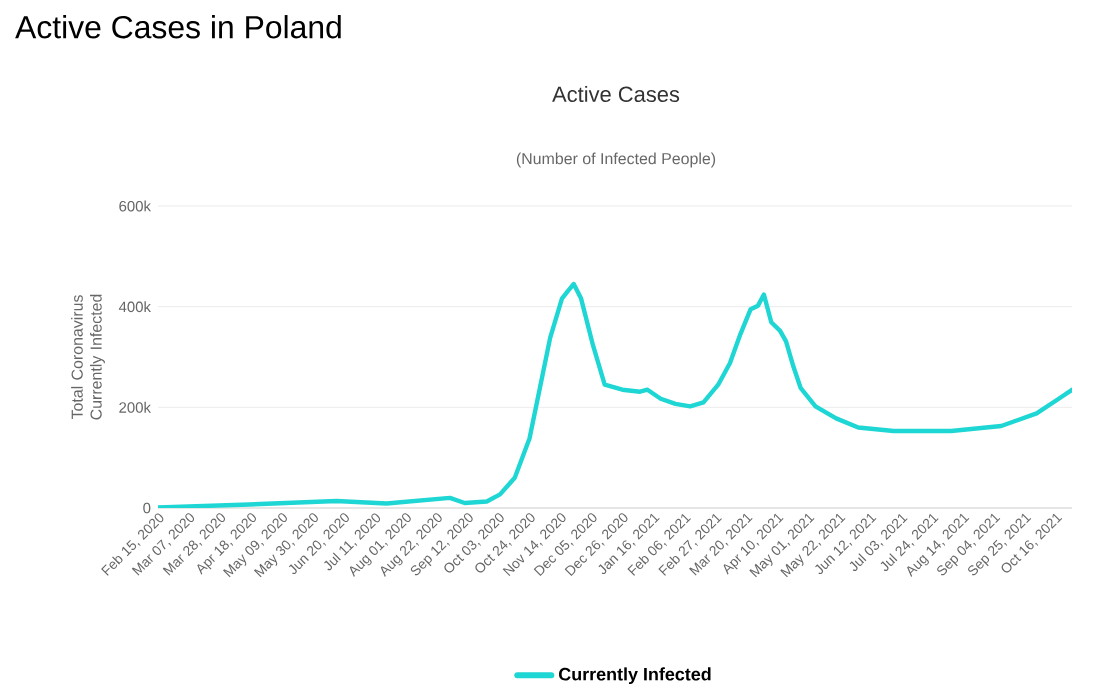 The image size is (1120, 692). I want to click on legend-label: Currently Infected, so click(635, 676).